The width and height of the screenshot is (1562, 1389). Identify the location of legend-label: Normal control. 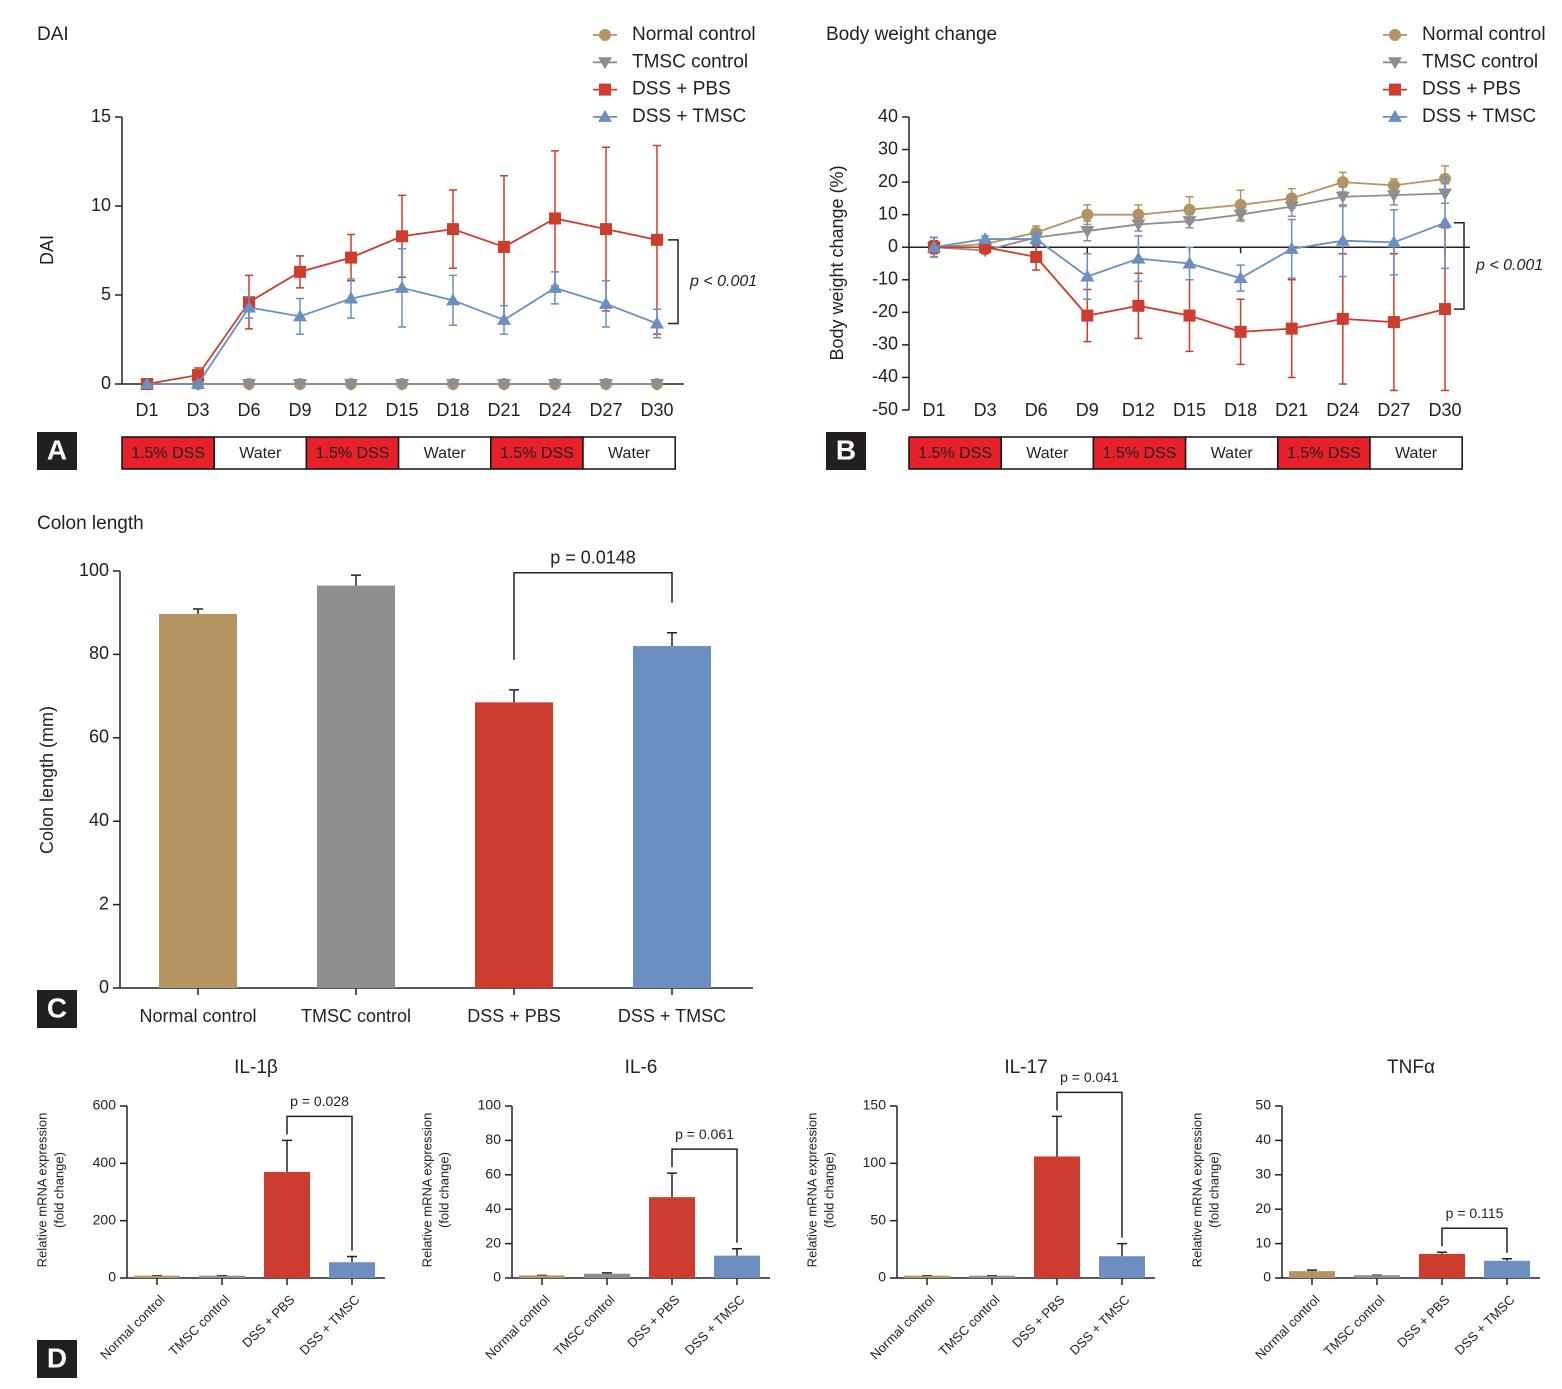
(1484, 34).